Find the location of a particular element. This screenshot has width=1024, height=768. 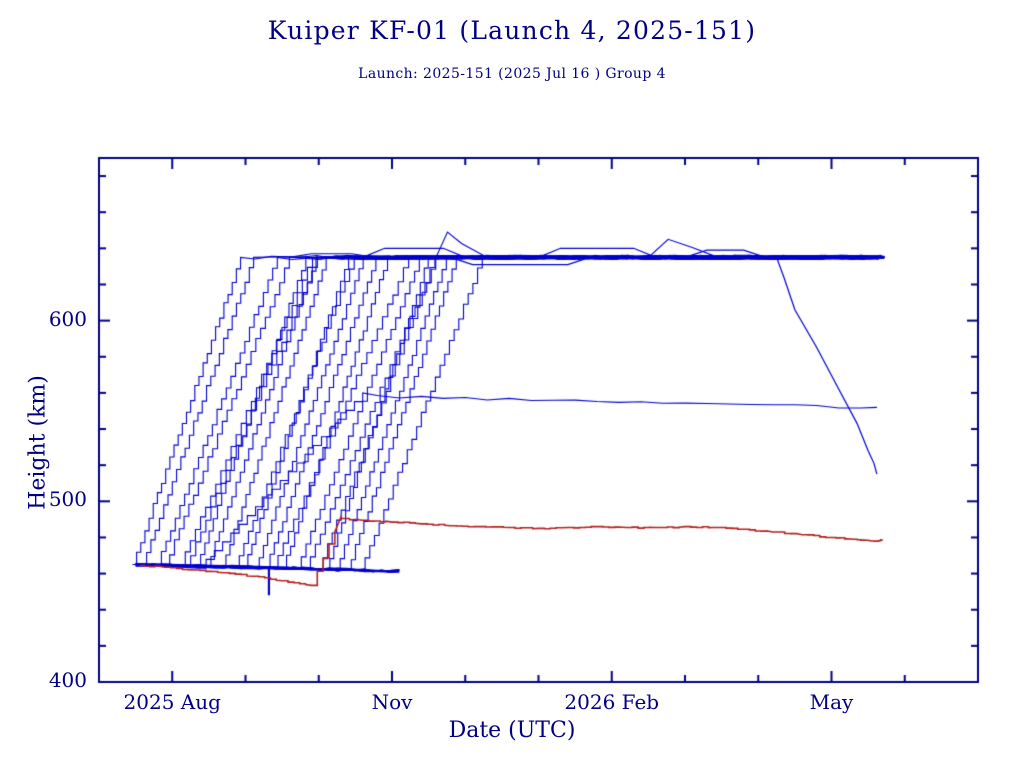

y-tick-label: 400 is located at coordinates (67, 680).